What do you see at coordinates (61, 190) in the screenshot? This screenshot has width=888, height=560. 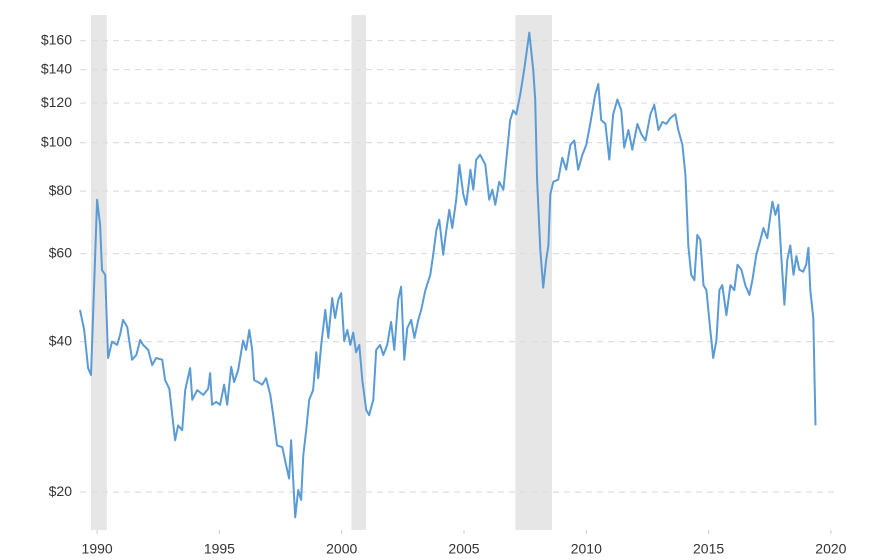 I see `y-tick-label: $80` at bounding box center [61, 190].